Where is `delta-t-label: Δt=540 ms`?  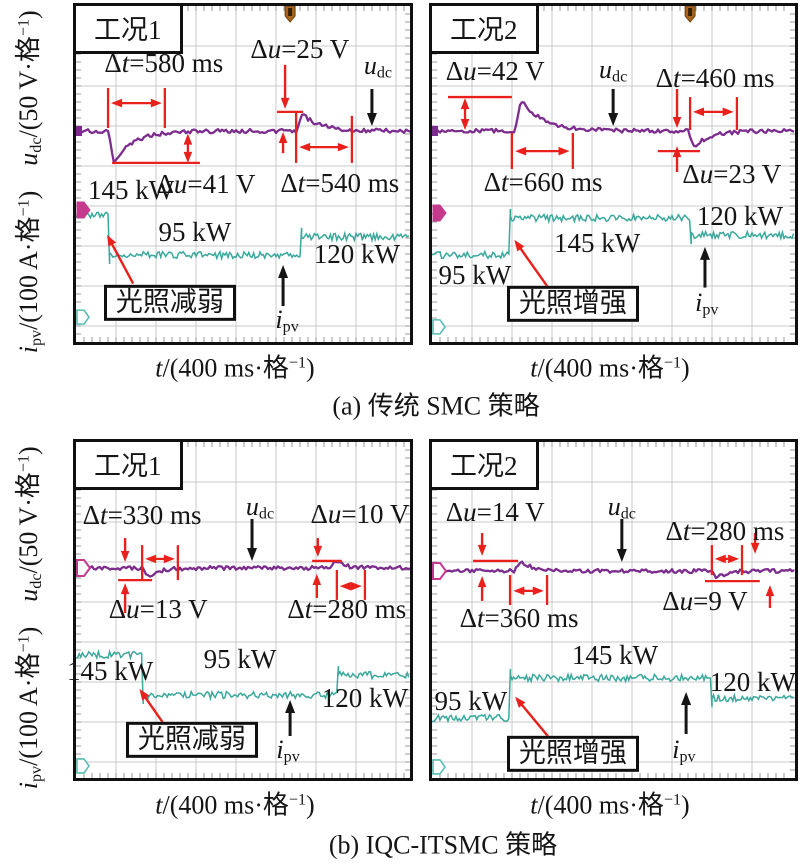 delta-t-label: Δt=540 ms is located at coordinates (340, 182).